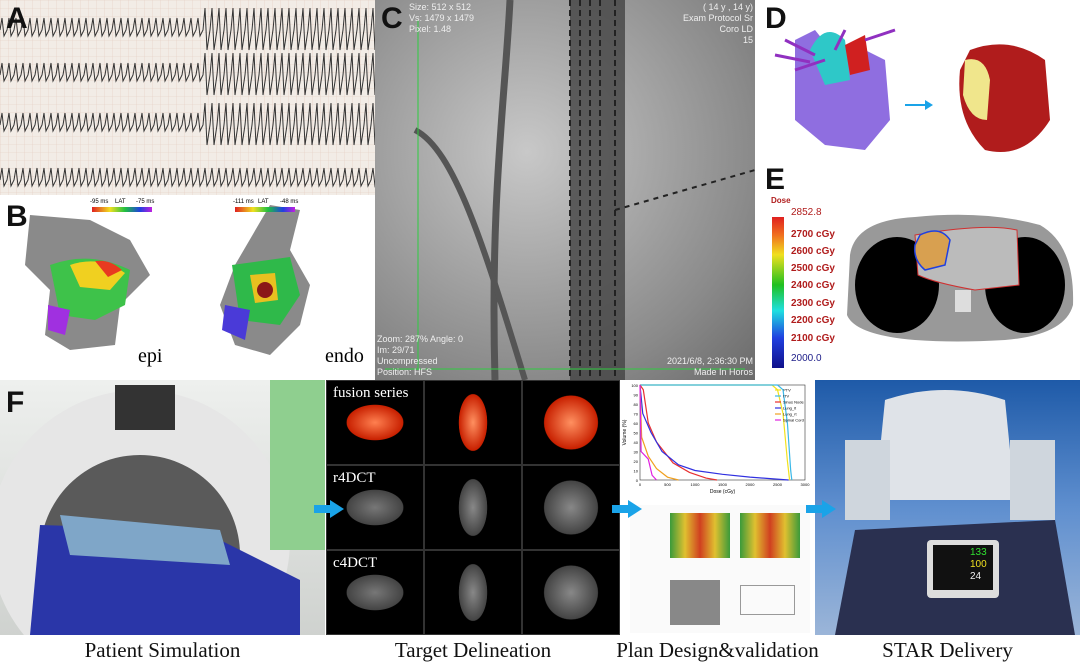  I want to click on ct-c4dct-sagittal, so click(473, 592).